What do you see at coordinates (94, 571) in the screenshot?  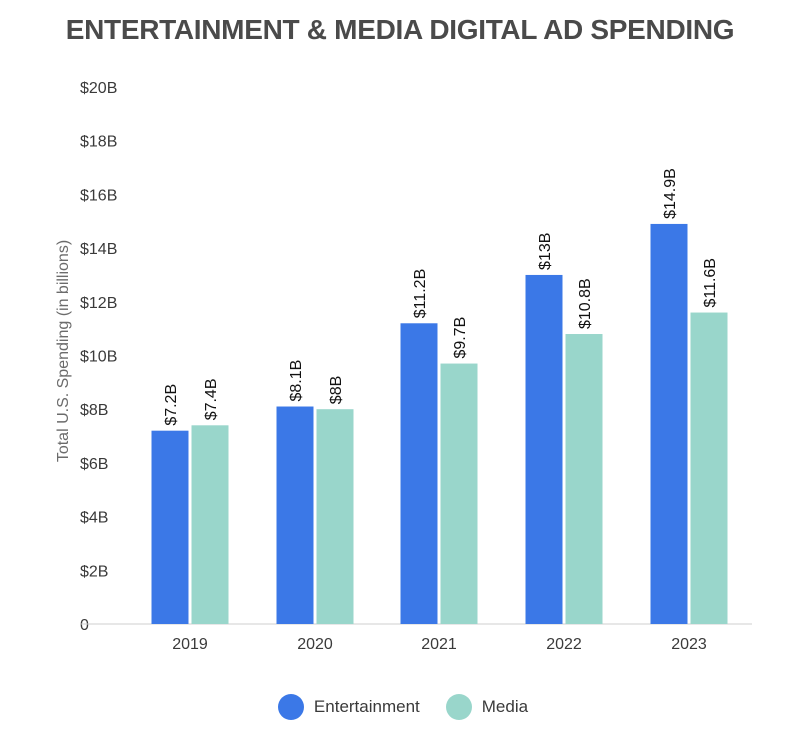 I see `y-tick-label: $2B` at bounding box center [94, 571].